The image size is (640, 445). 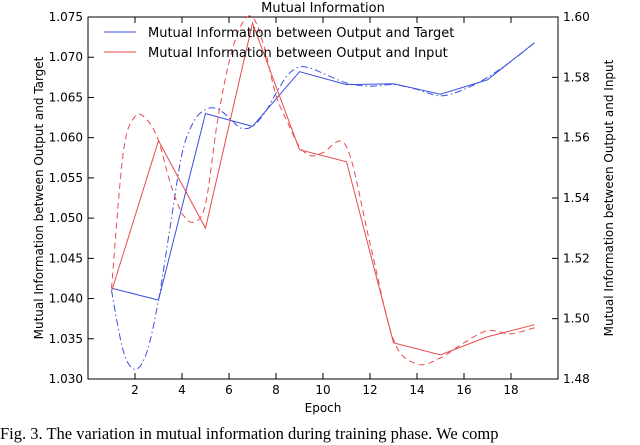 I want to click on right-y-tick-label: 1.50, so click(x=576, y=319).